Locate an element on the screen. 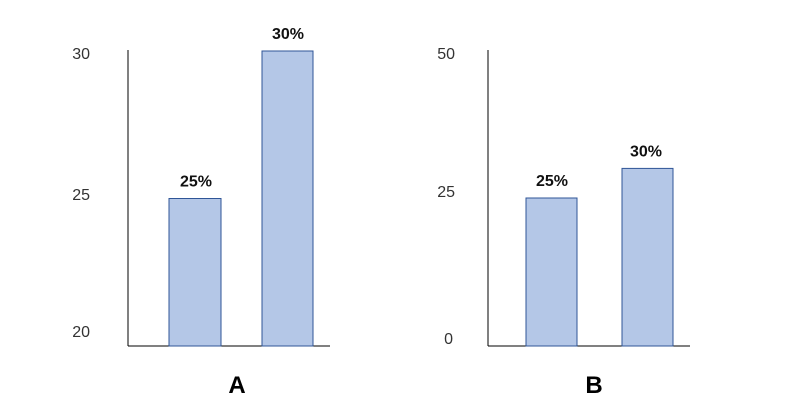 The height and width of the screenshot is (420, 801). data-label-a-2: 30% is located at coordinates (288, 34).